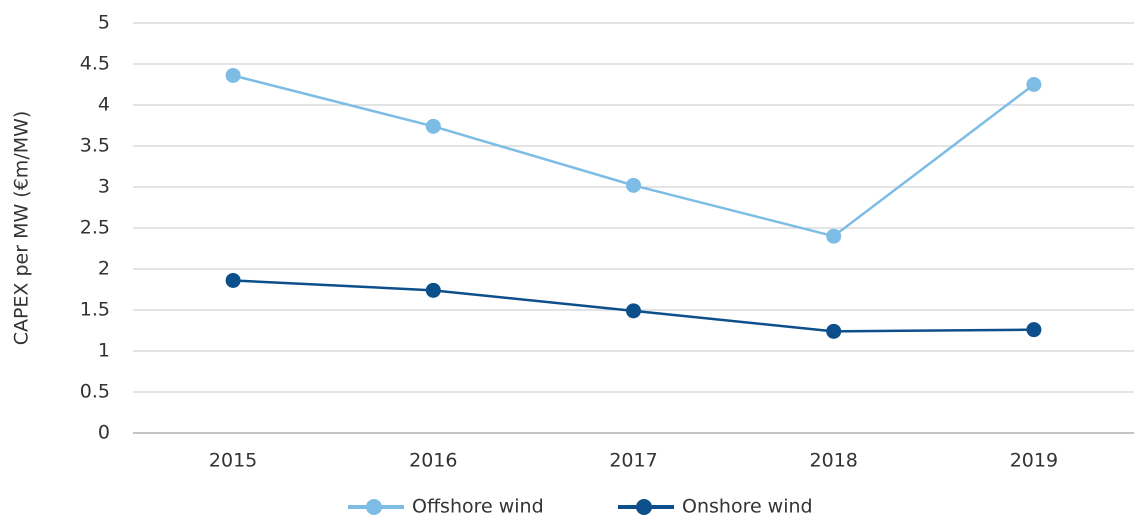 The width and height of the screenshot is (1134, 520). Describe the element at coordinates (104, 23) in the screenshot. I see `y-tick-label: 5` at that location.